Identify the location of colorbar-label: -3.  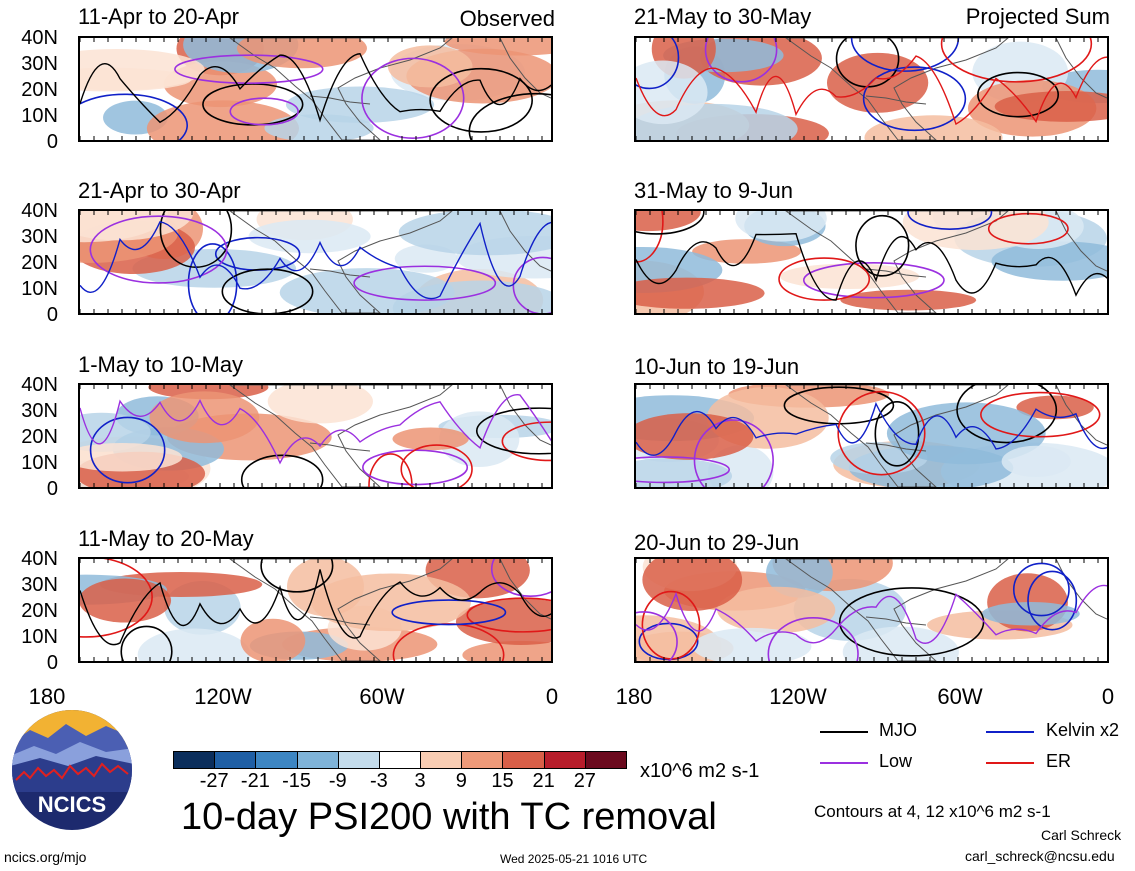
(379, 781).